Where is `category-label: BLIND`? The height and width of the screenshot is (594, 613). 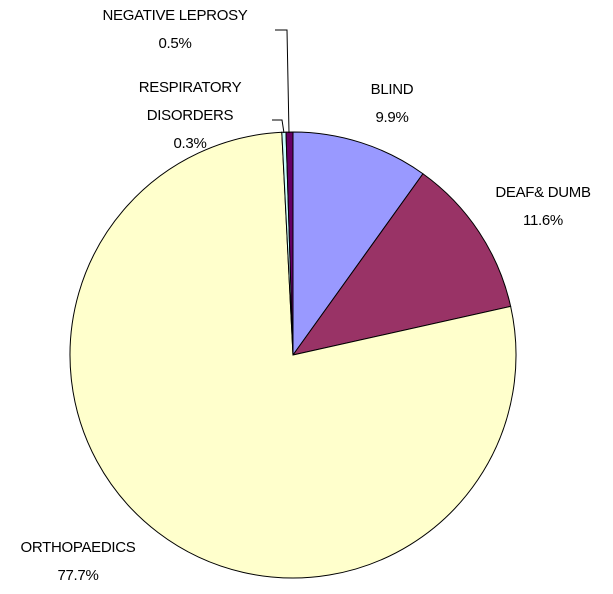 category-label: BLIND is located at coordinates (392, 89).